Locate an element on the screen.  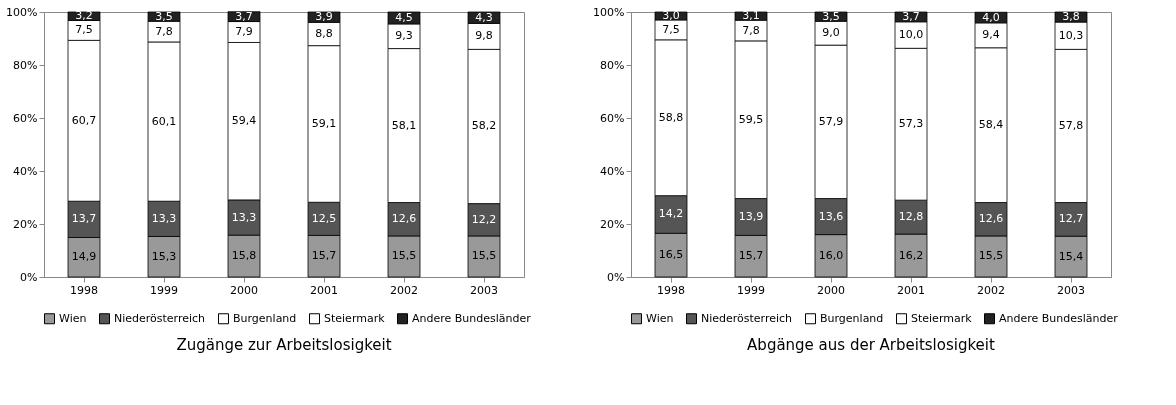
data-label: 13,7 is located at coordinates (84, 219).